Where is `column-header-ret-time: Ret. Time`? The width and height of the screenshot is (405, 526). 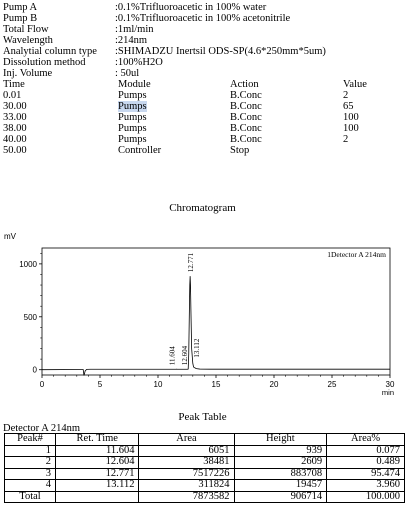
column-header-ret-time: Ret. Time is located at coordinates (97, 439).